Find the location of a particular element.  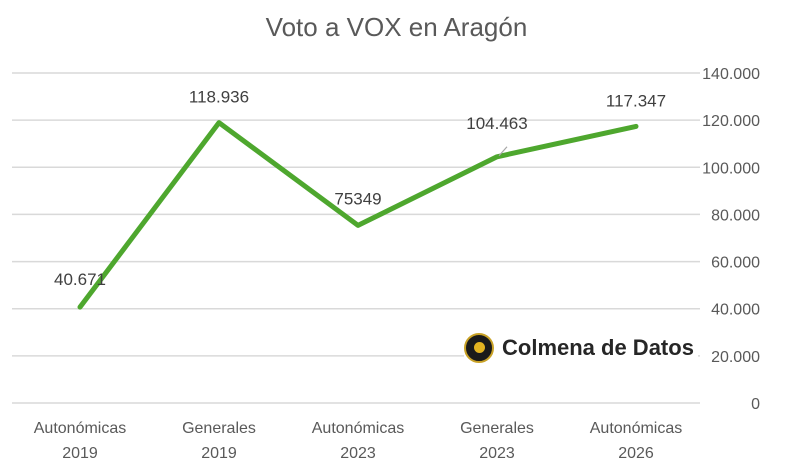

y-tick-label: 80.000 is located at coordinates (735, 215).